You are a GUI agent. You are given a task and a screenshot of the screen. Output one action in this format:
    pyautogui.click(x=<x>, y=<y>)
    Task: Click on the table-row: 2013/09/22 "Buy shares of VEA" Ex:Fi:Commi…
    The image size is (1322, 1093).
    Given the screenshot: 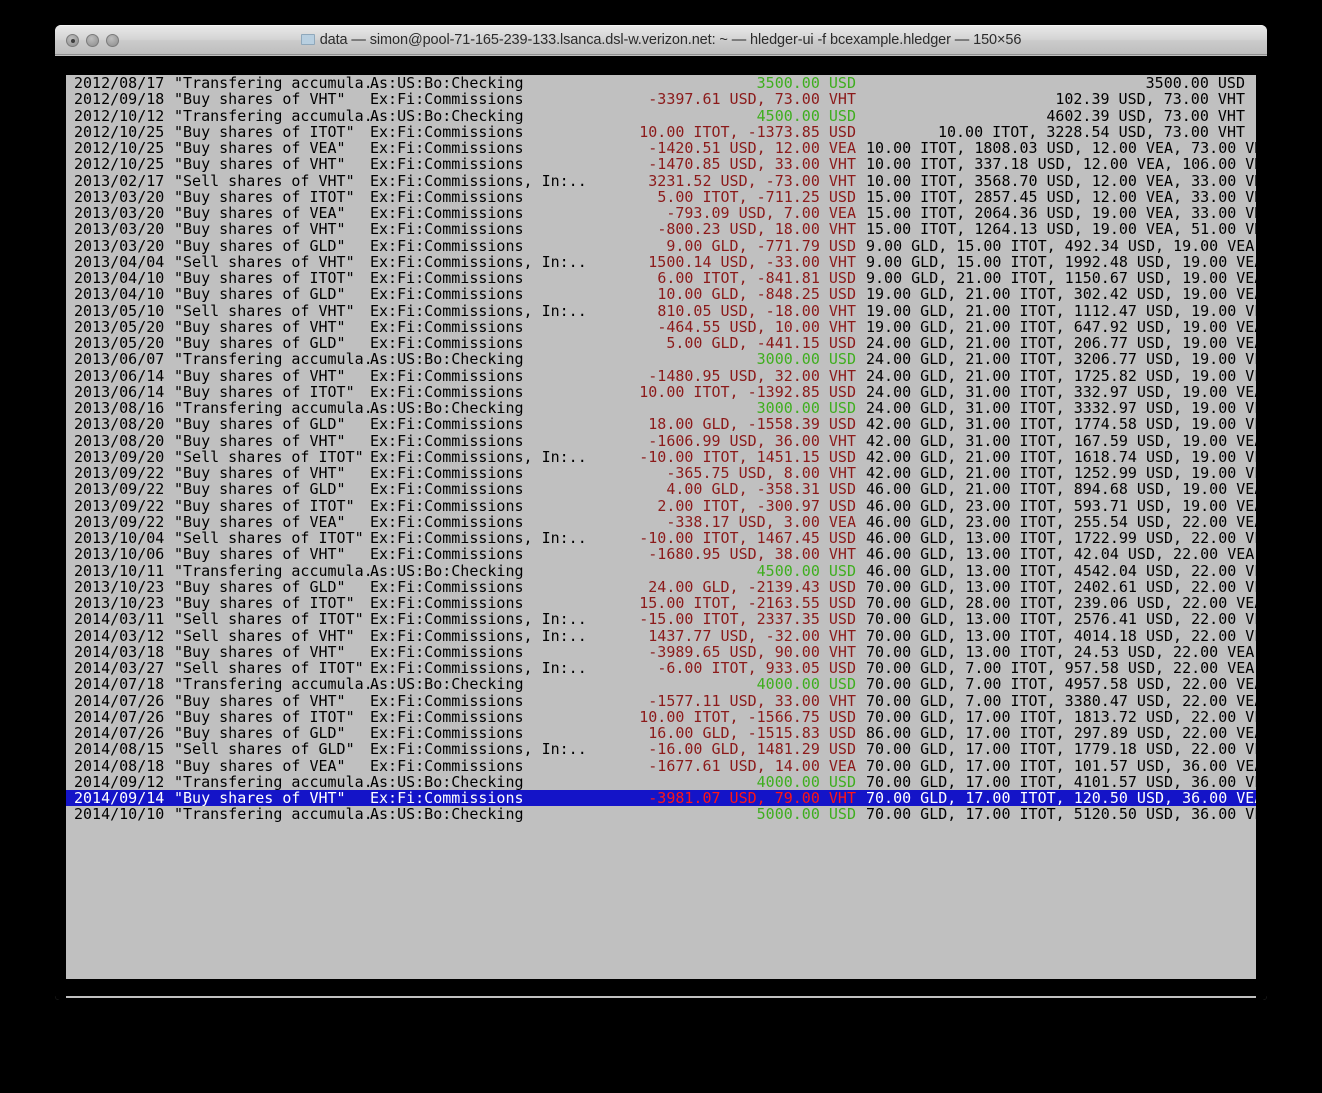 What is the action you would take?
    pyautogui.click(x=661, y=521)
    